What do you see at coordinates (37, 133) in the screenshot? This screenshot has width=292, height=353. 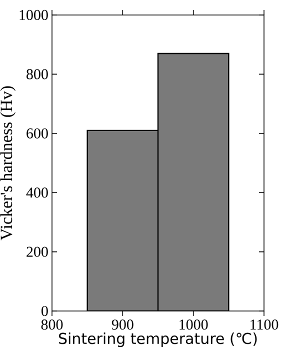 I see `y-tick-label: 600` at bounding box center [37, 133].